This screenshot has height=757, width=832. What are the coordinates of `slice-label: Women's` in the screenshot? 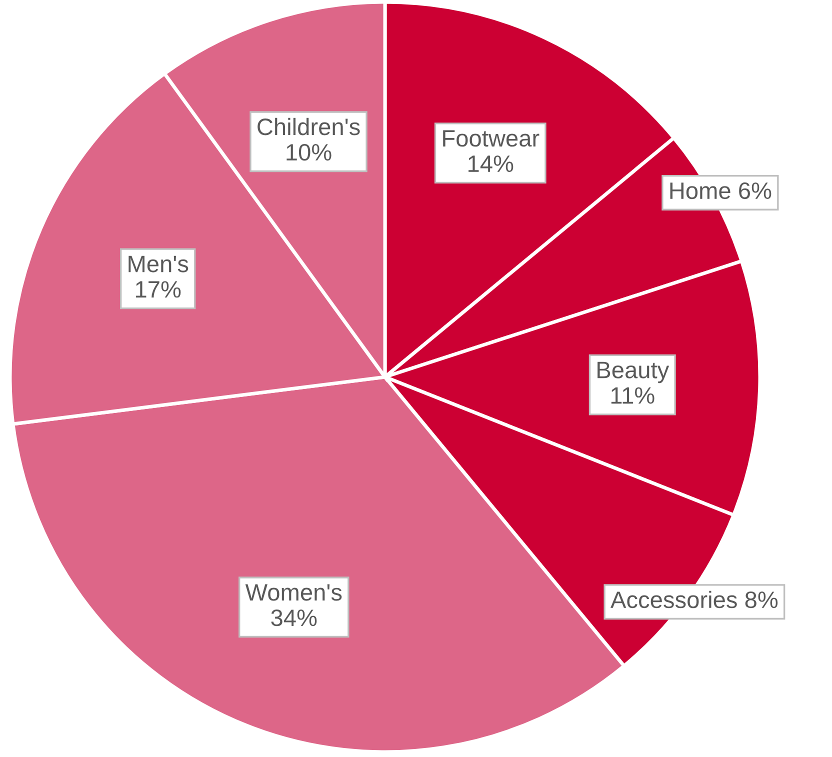 It's located at (293, 592).